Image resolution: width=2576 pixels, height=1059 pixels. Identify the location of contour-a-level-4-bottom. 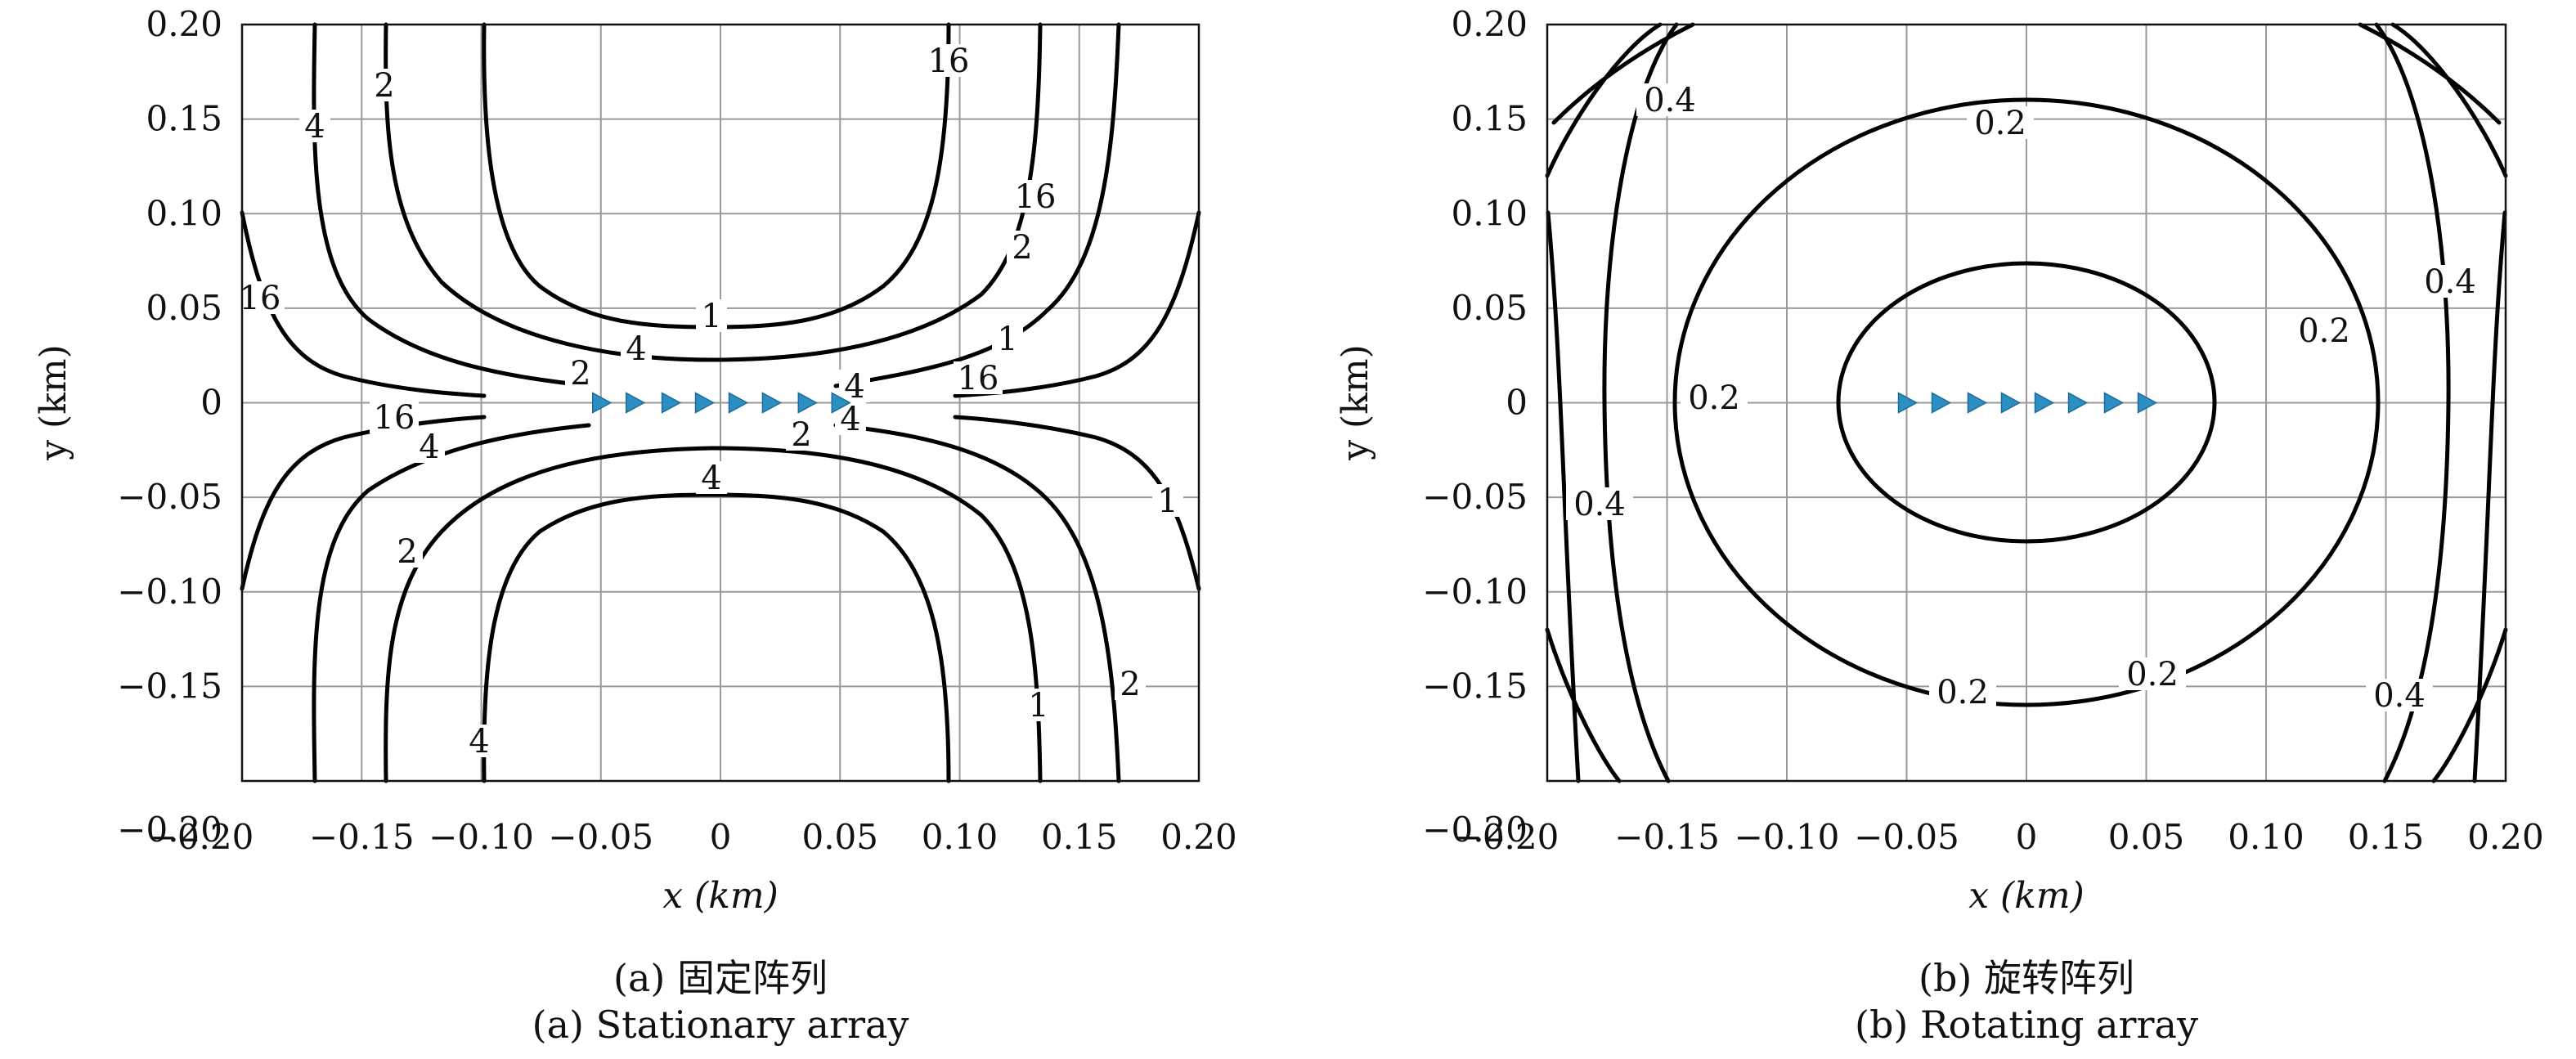
(717, 603).